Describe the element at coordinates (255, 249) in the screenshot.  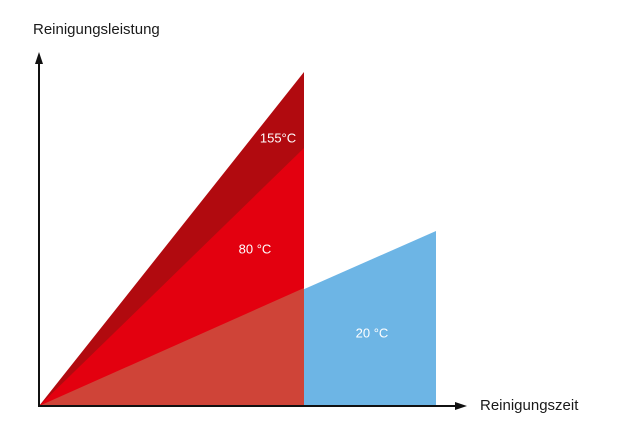
I see `label-80c: 80 °C` at that location.